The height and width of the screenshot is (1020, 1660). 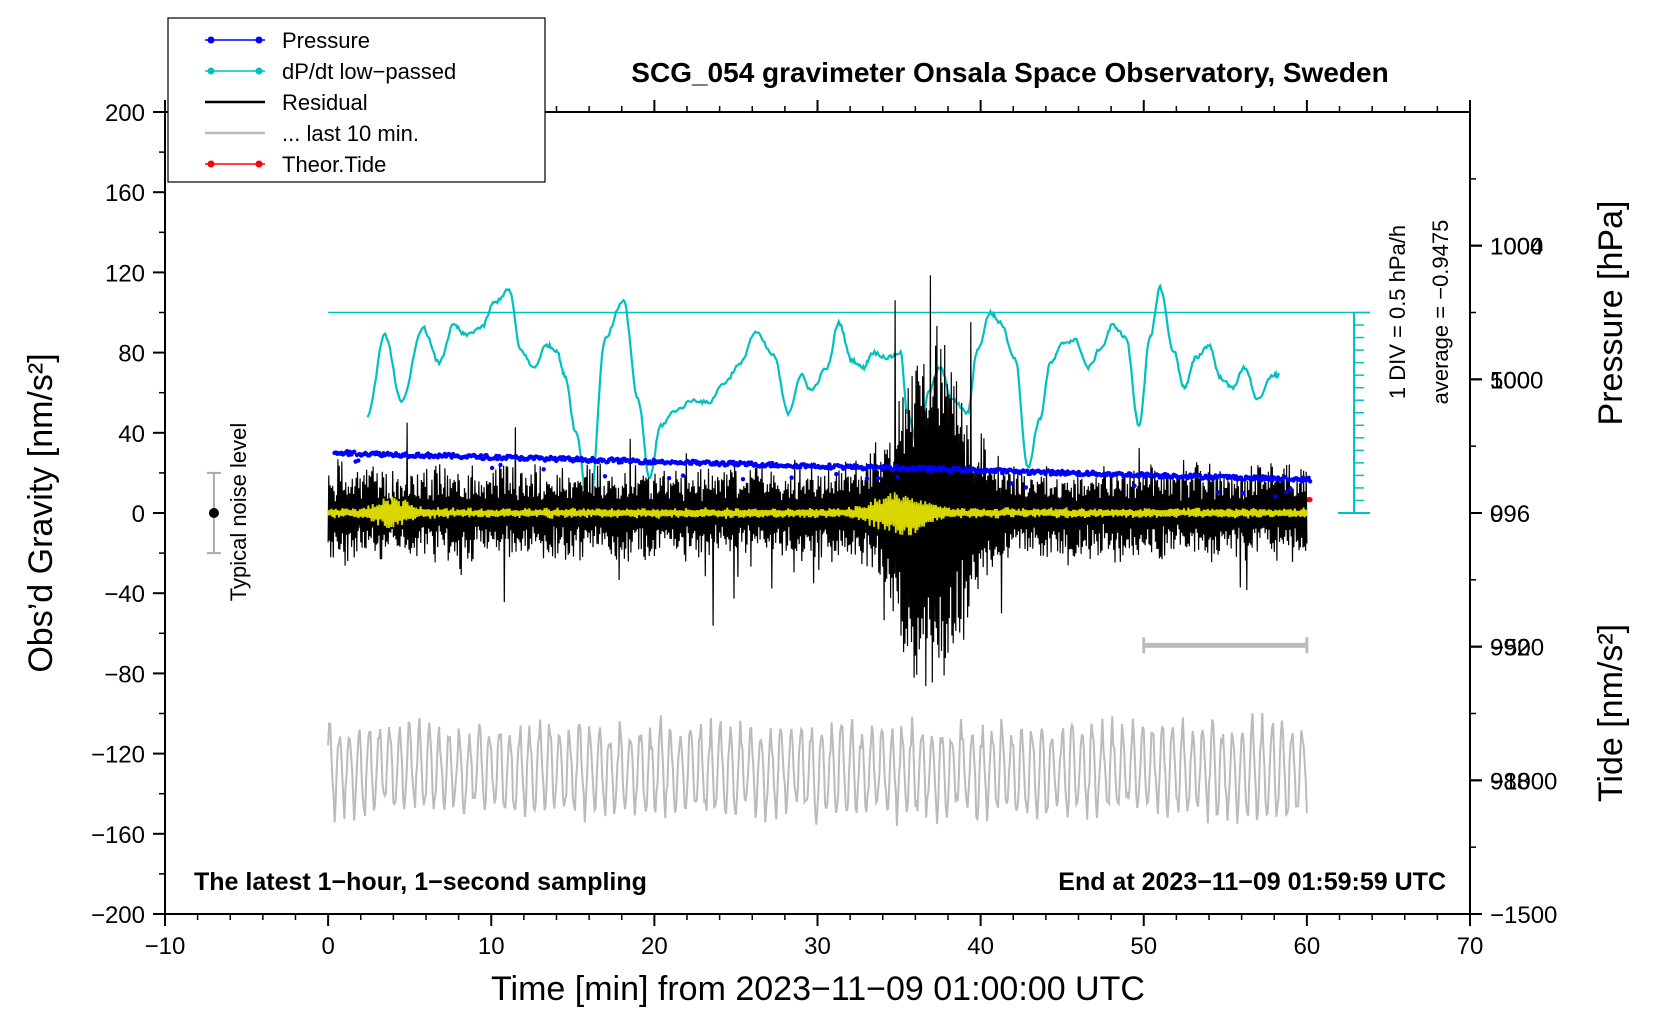 I want to click on x-tick-label: 70, so click(x=1470, y=946).